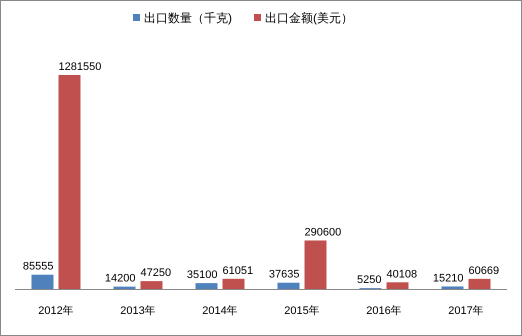 The image size is (522, 336). I want to click on data-label: 61051, so click(238, 270).